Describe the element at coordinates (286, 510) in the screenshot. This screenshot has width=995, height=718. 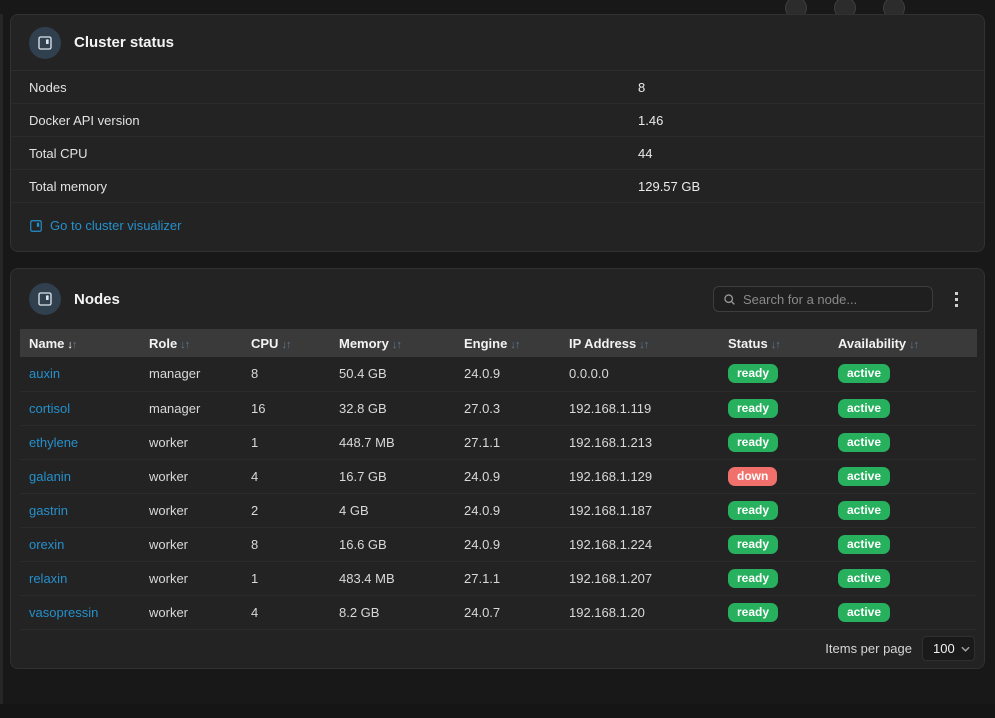
I see `node-cpu: 2` at that location.